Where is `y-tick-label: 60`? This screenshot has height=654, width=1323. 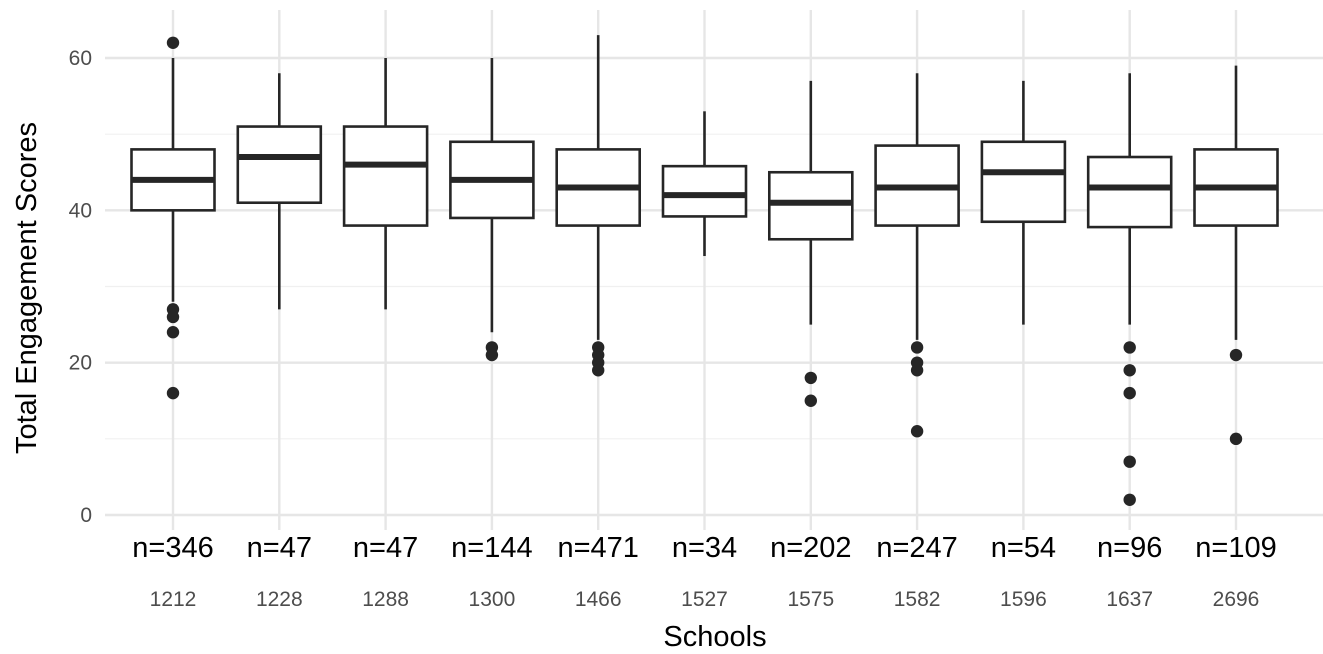
y-tick-label: 60 is located at coordinates (80, 58).